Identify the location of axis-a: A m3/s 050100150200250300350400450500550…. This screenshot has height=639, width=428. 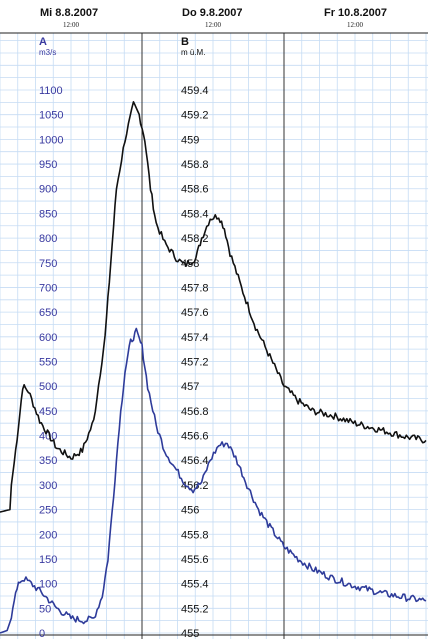
(51, 337).